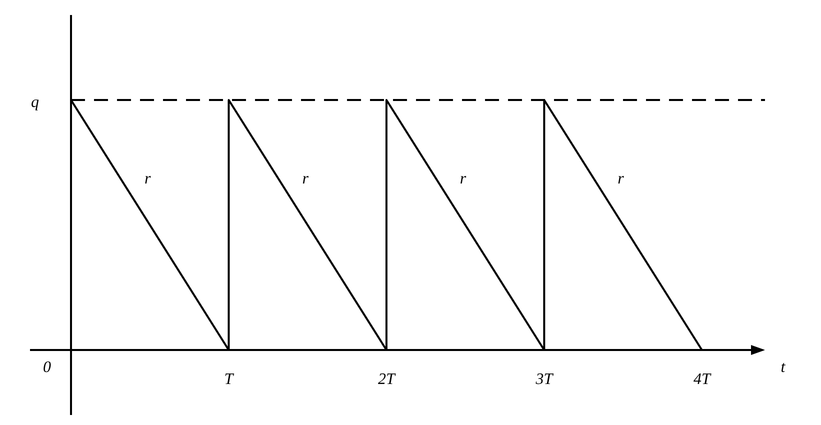 The image size is (821, 425). What do you see at coordinates (35, 103) in the screenshot?
I see `ref-line-label: q` at bounding box center [35, 103].